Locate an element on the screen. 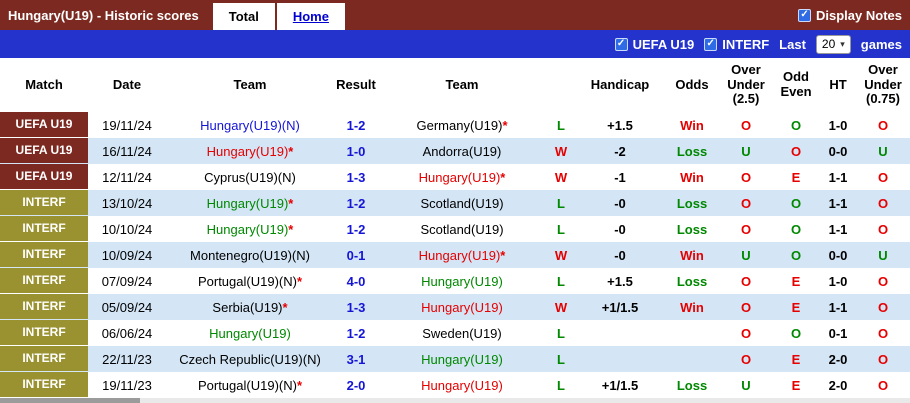 The image size is (910, 403). tab-home: Home is located at coordinates (310, 16).